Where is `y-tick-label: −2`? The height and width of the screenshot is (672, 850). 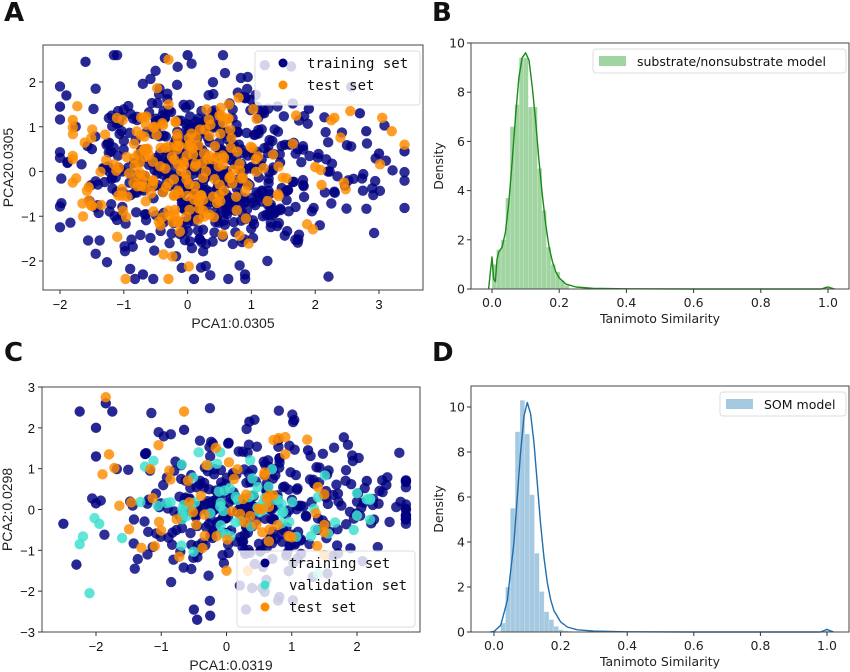 y-tick-label: −2 is located at coordinates (27, 591).